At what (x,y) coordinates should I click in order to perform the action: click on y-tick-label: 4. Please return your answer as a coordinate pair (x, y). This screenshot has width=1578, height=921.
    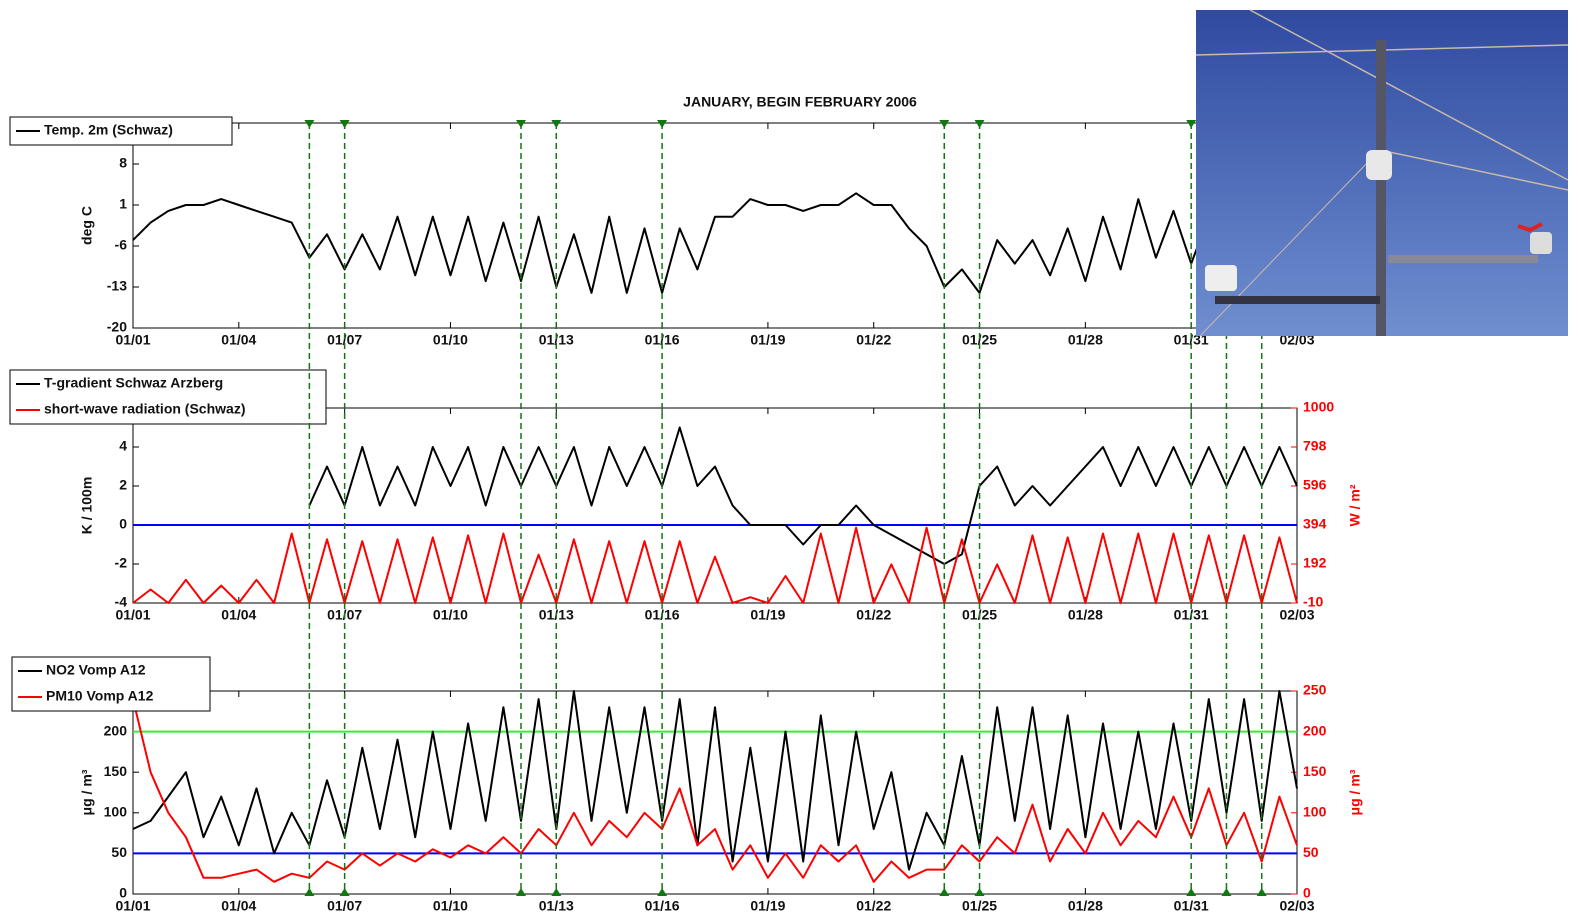
    Looking at the image, I should click on (123, 446).